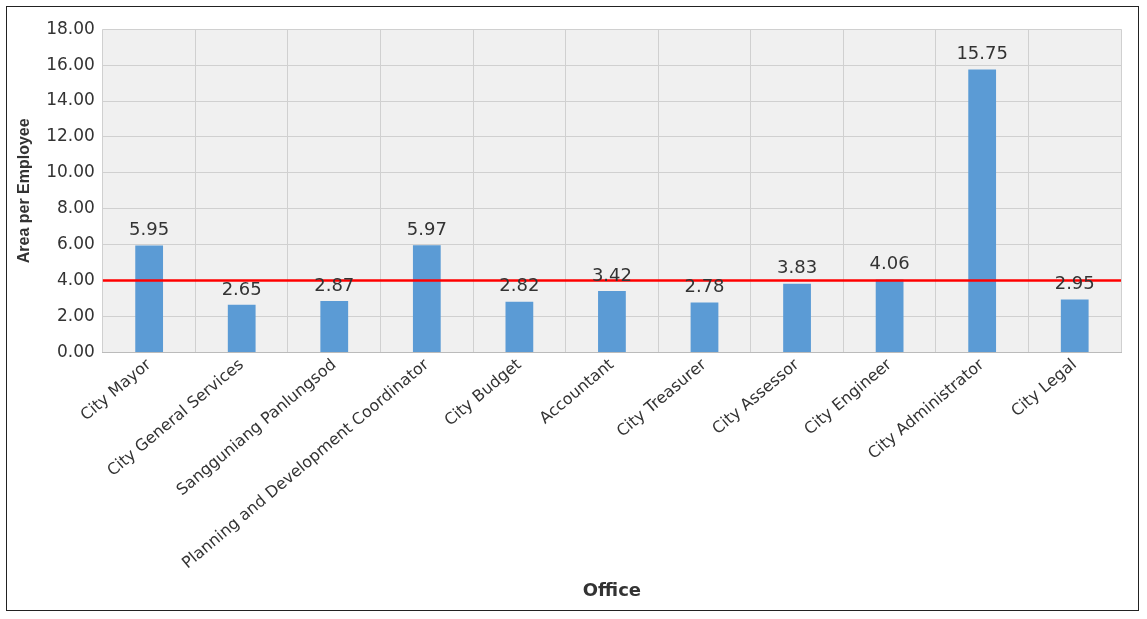 The width and height of the screenshot is (1147, 619). What do you see at coordinates (797, 267) in the screenshot?
I see `data-label: 3.83` at bounding box center [797, 267].